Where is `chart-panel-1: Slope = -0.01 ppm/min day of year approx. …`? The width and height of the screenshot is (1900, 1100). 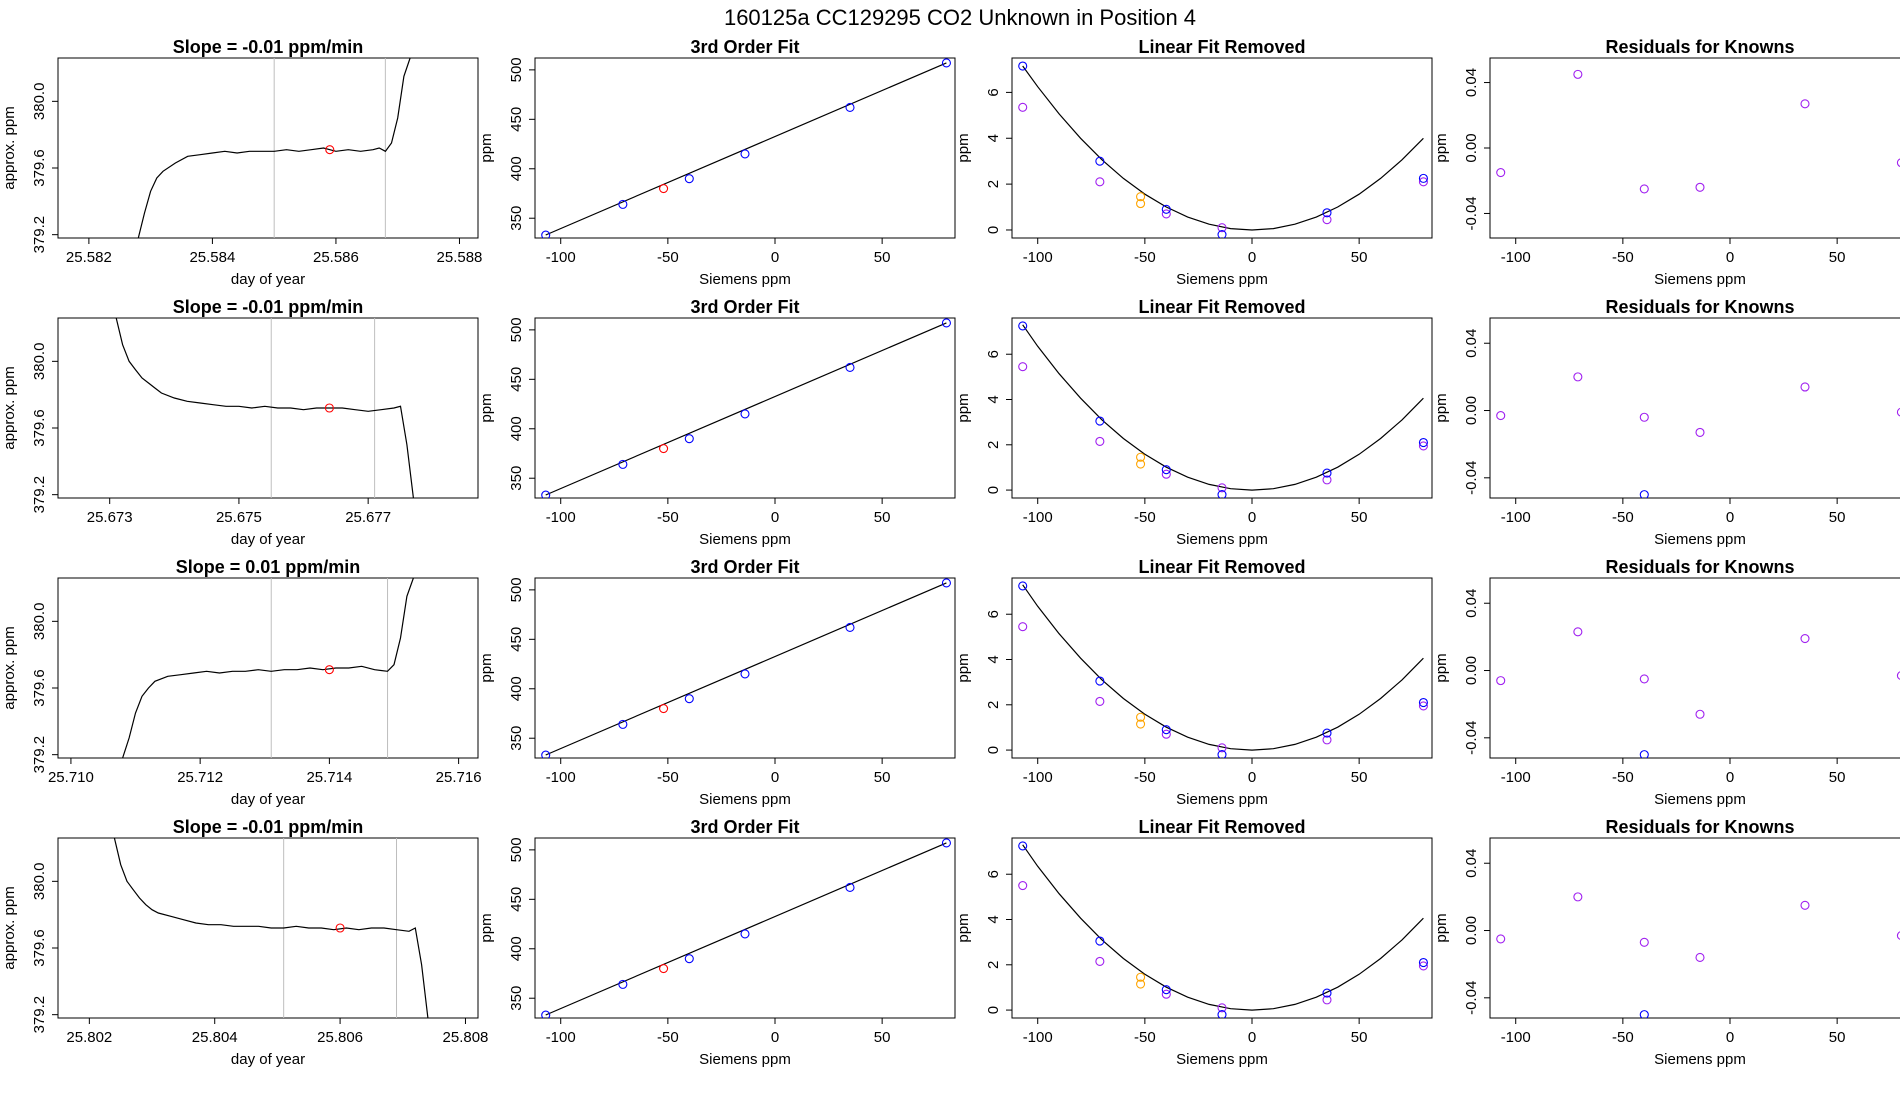
chart-panel-1: Slope = -0.01 ppm/min day of year approx. … is located at coordinates (241, 162).